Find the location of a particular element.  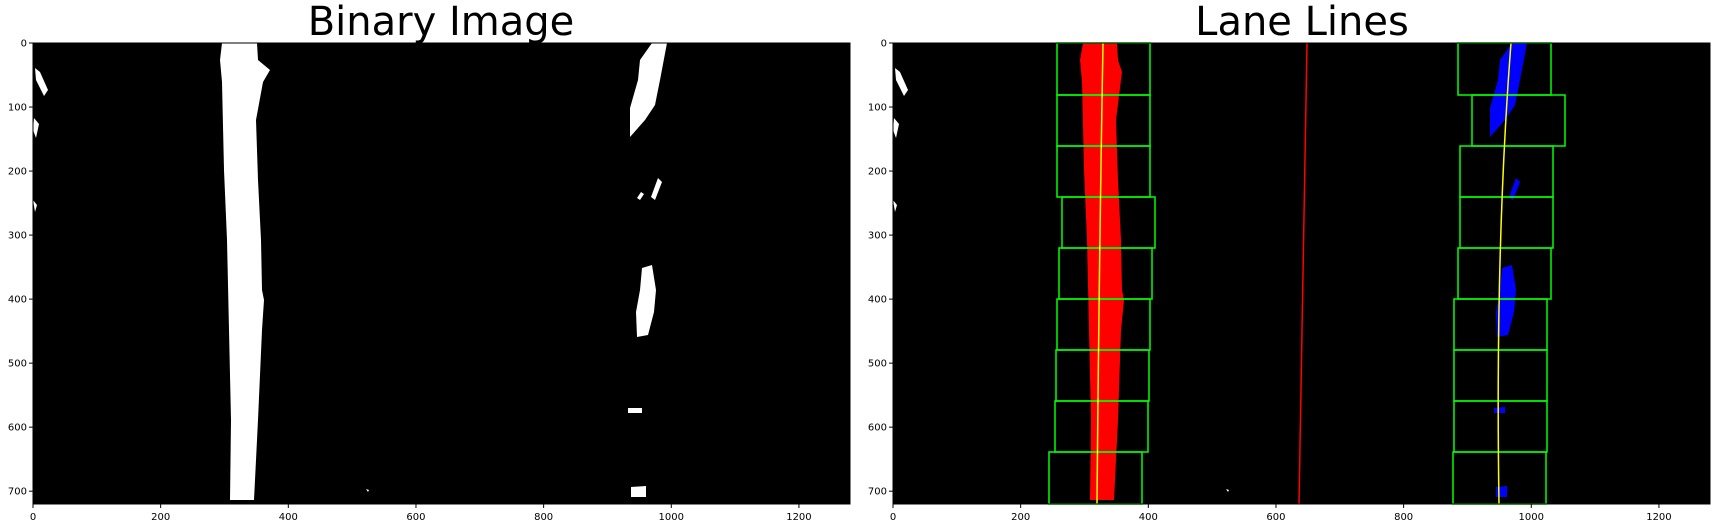

right-fit-line is located at coordinates (1504, 273).